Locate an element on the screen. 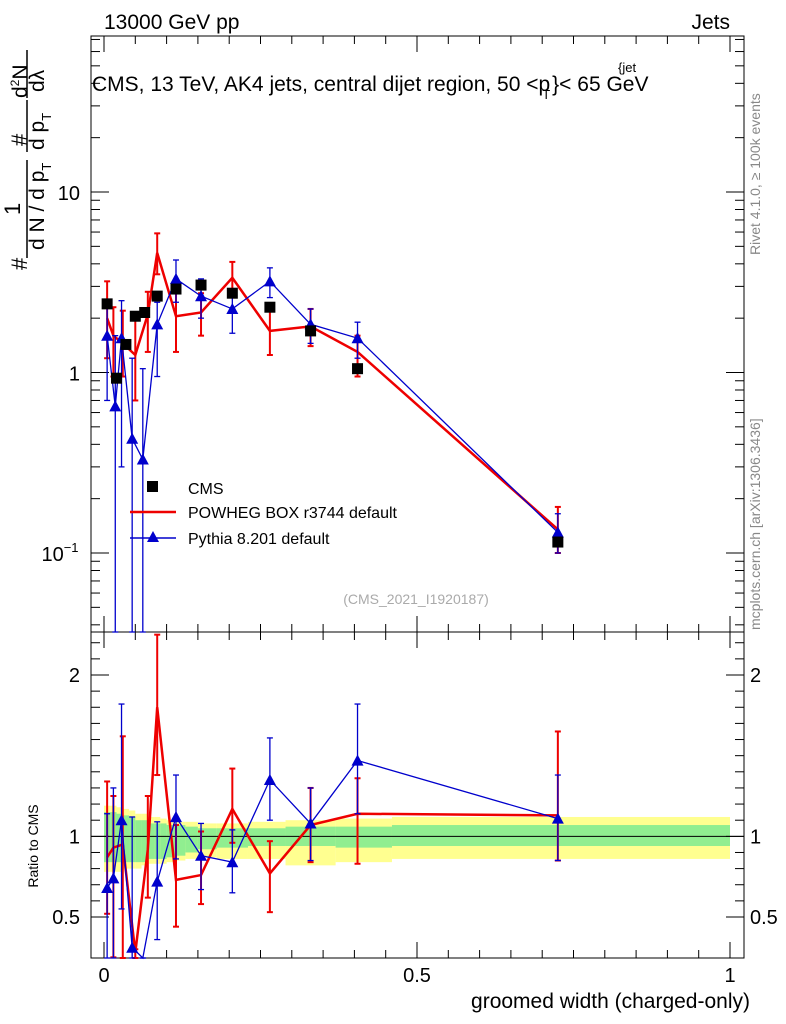 The image size is (786, 1024). y-tick-label-ratio: 0.5 is located at coordinates (66, 918).